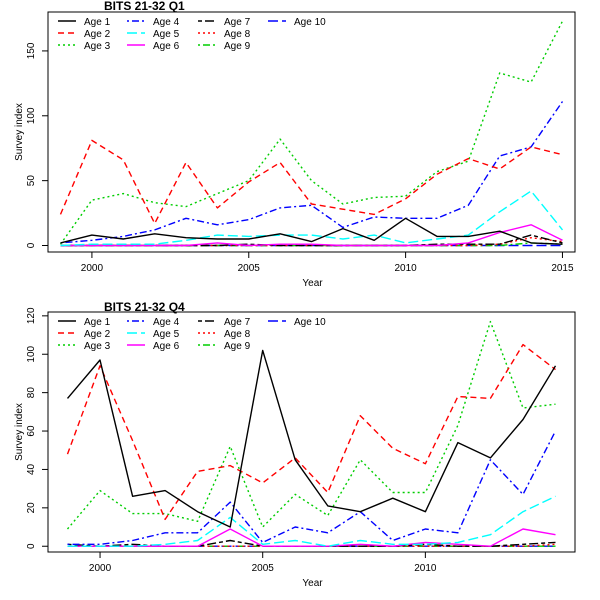 The height and width of the screenshot is (600, 600). What do you see at coordinates (144, 6) in the screenshot?
I see `chart-title: BITS 21-32 Q1` at bounding box center [144, 6].